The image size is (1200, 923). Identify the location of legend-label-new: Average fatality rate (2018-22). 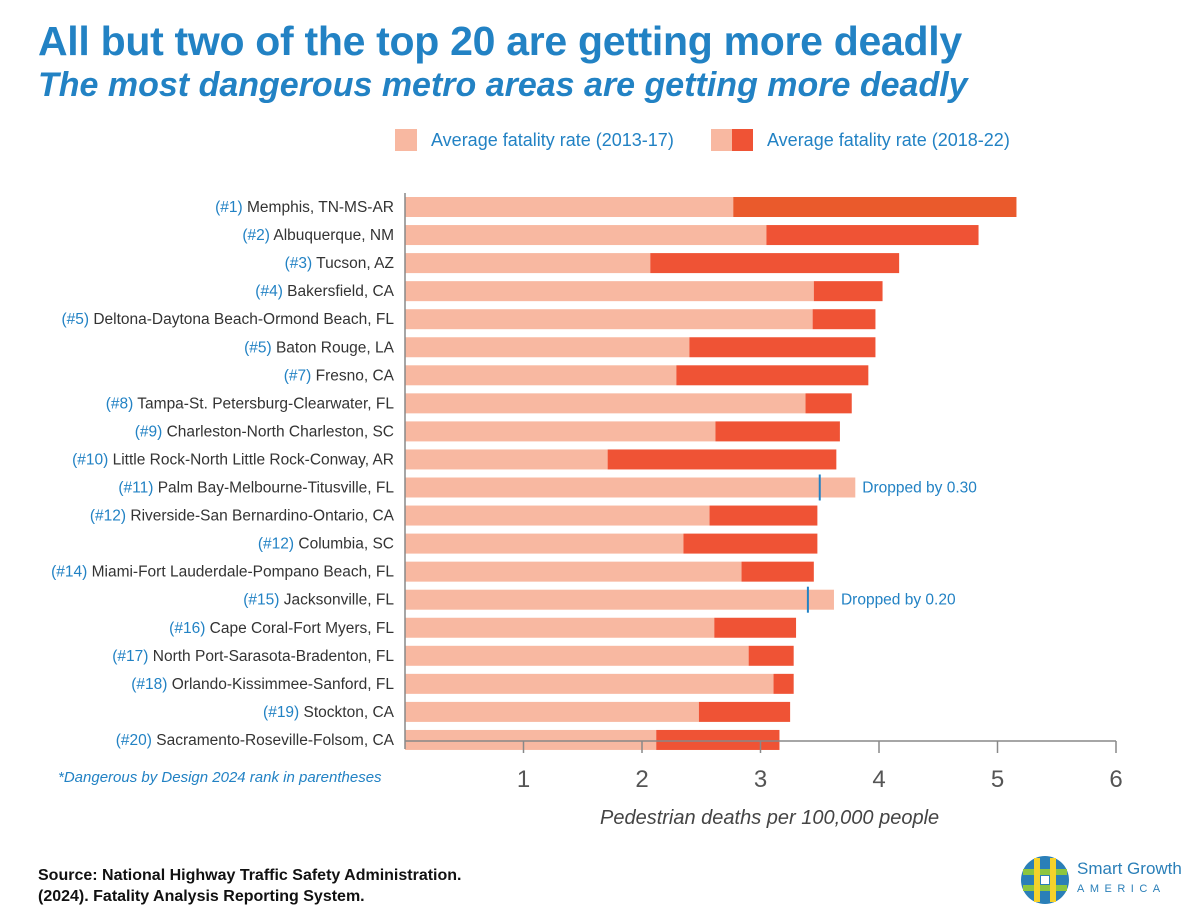
(888, 139).